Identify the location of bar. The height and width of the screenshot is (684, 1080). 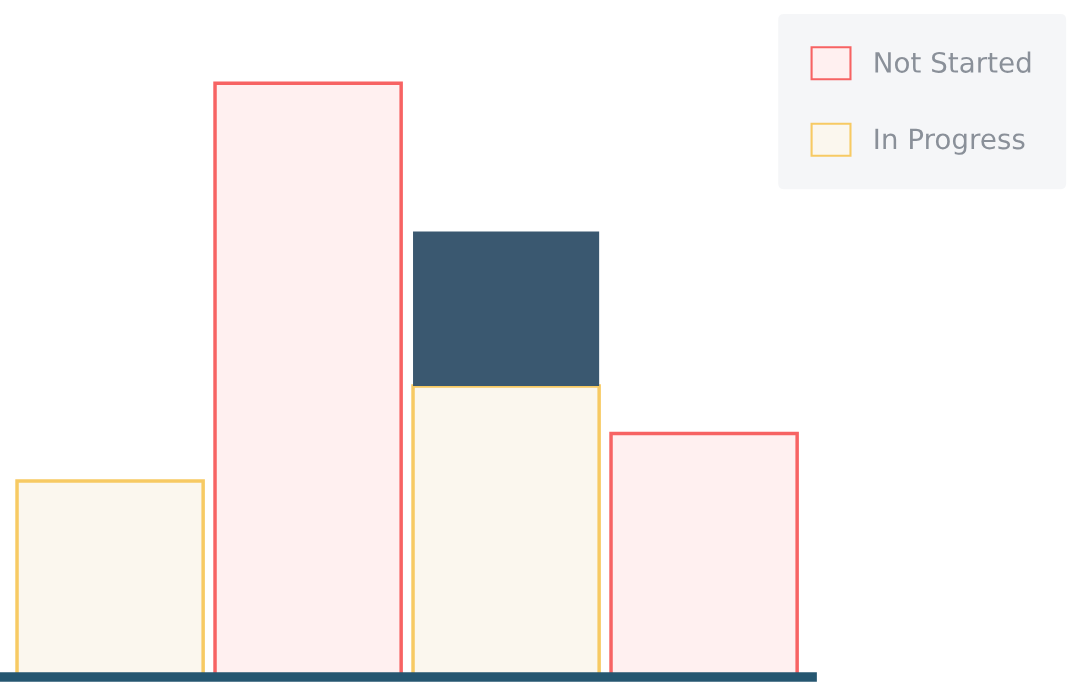
(506, 309).